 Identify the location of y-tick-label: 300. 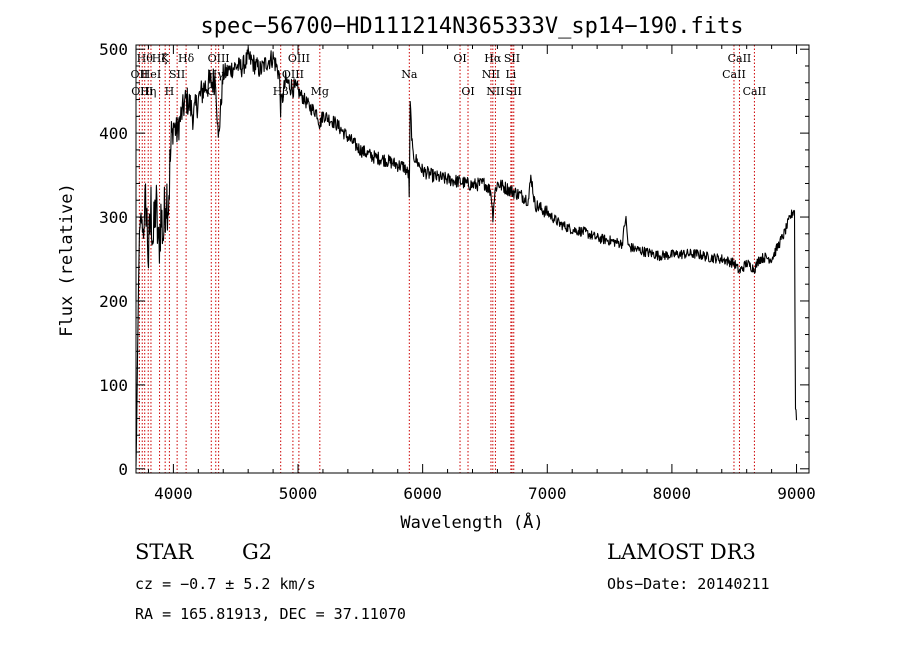
(113, 217).